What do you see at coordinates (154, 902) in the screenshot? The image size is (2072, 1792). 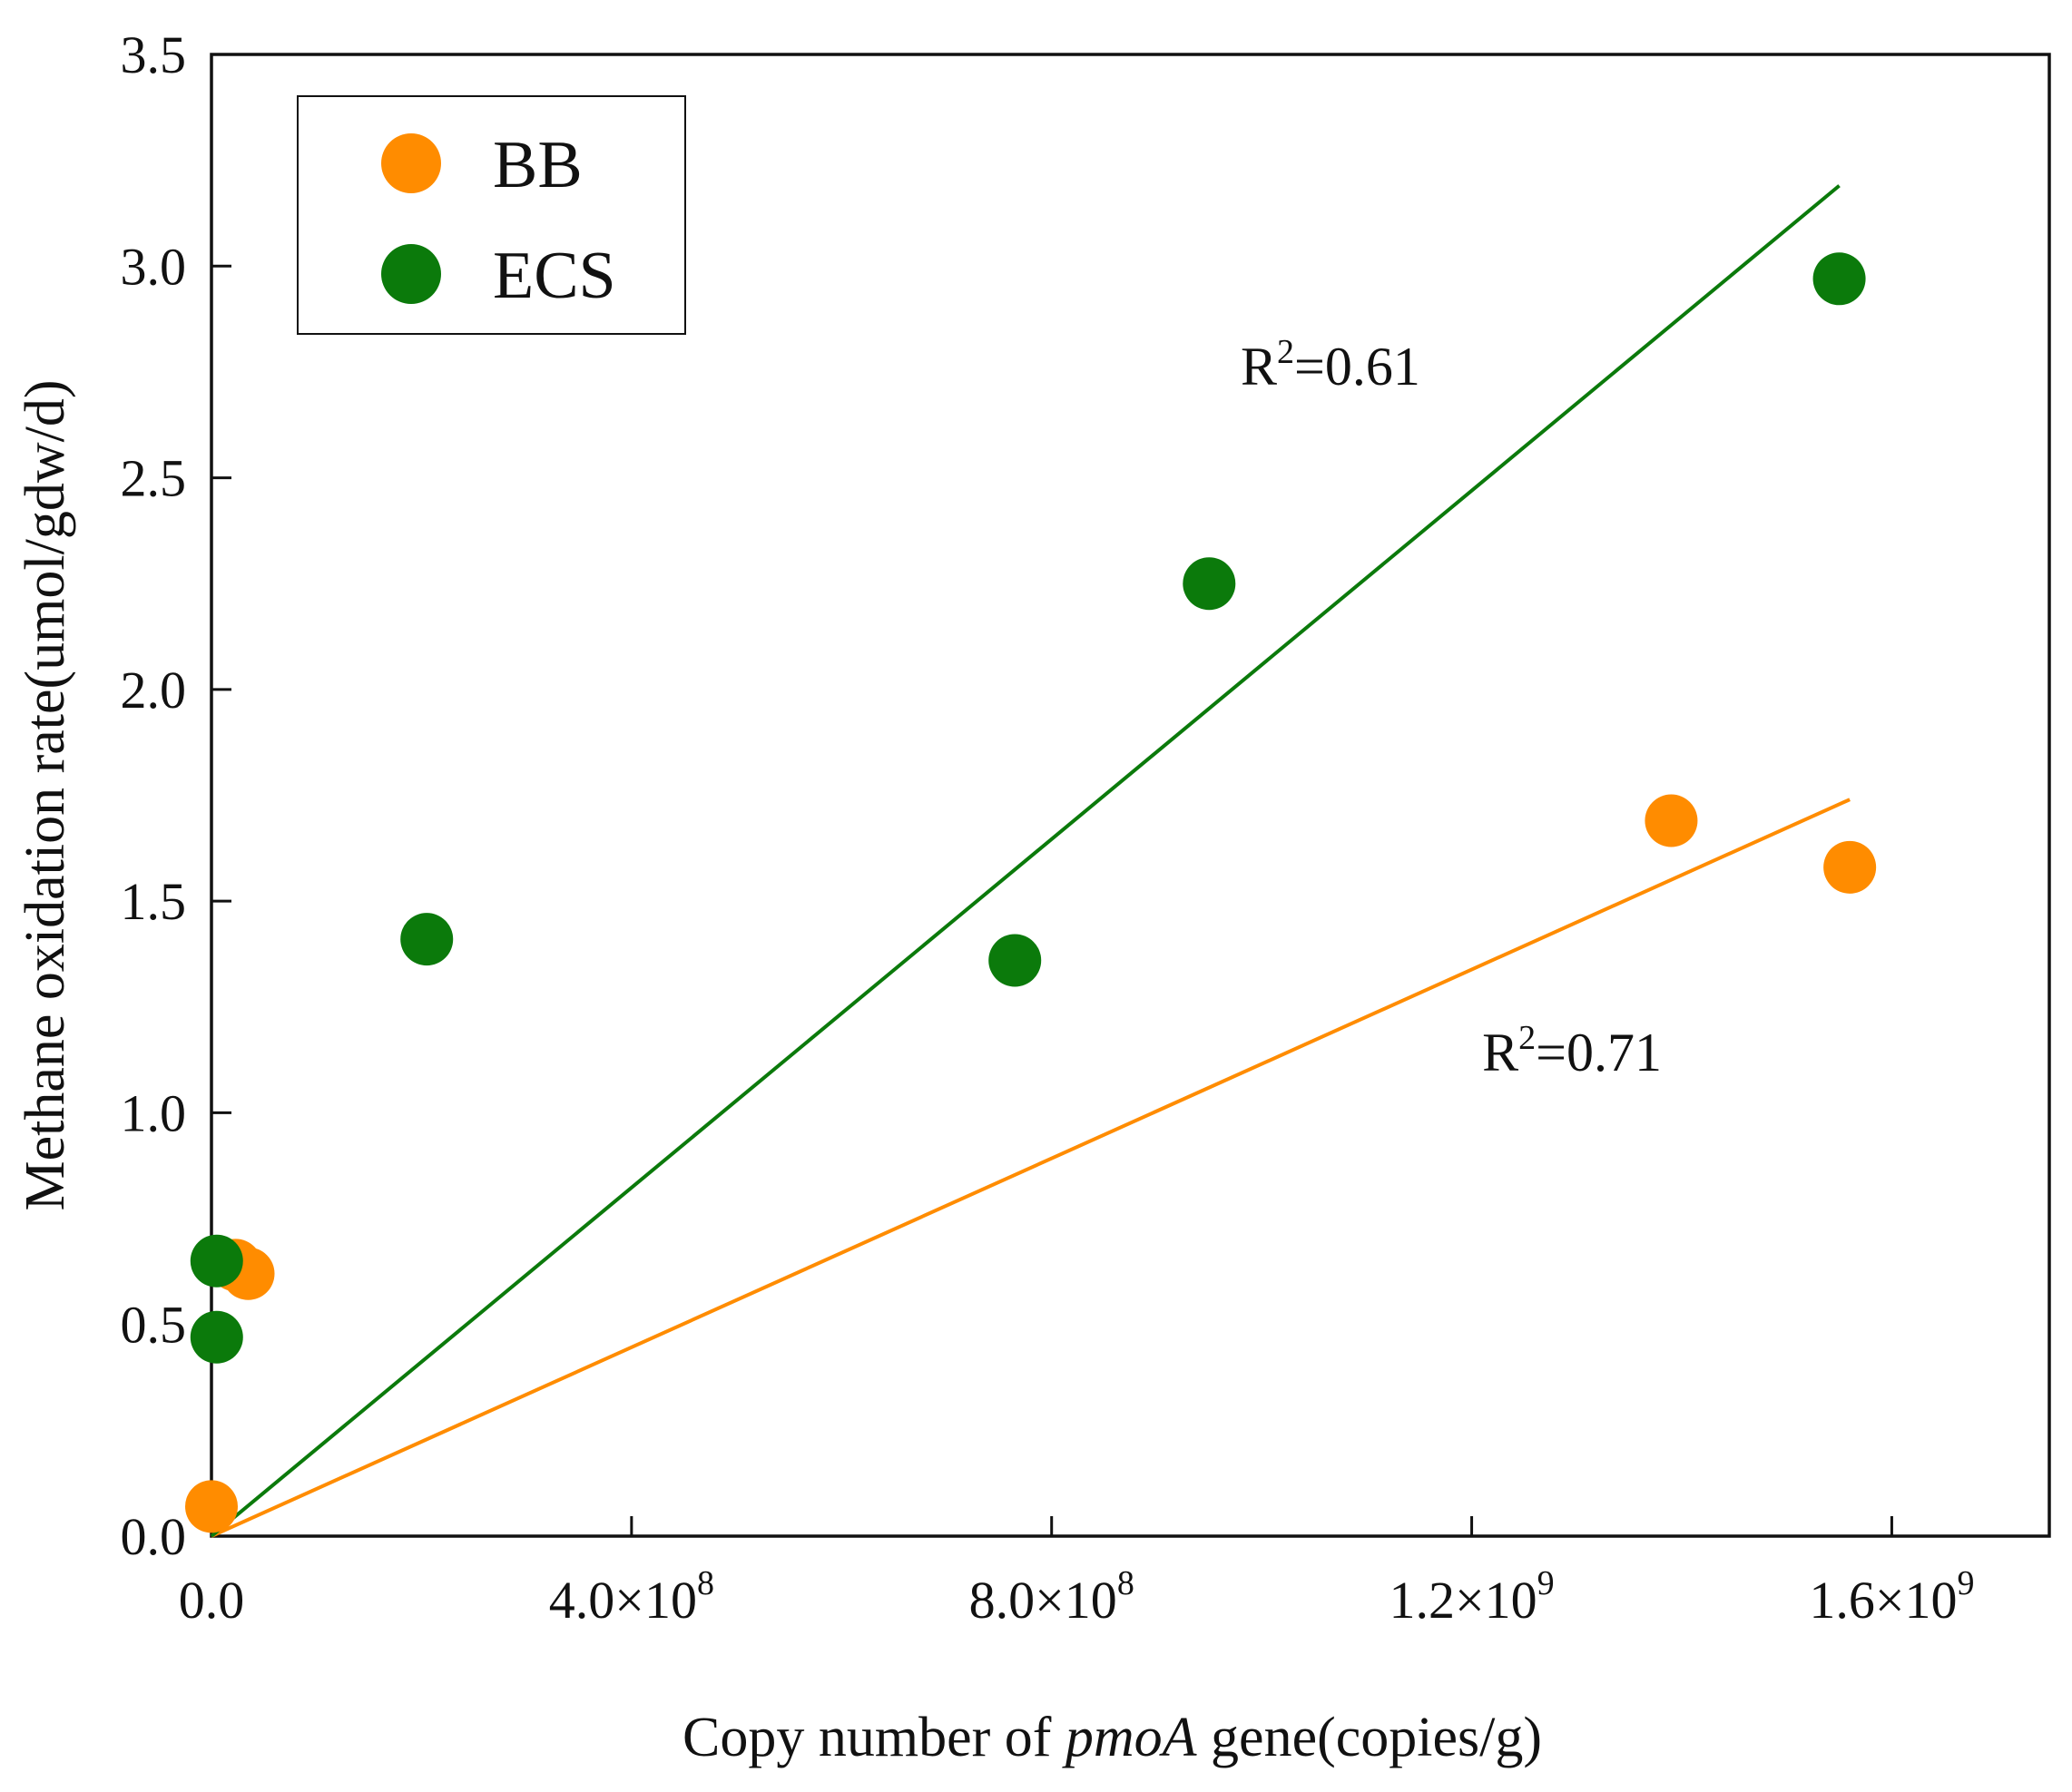 I see `y-tick-label: 1.5` at bounding box center [154, 902].